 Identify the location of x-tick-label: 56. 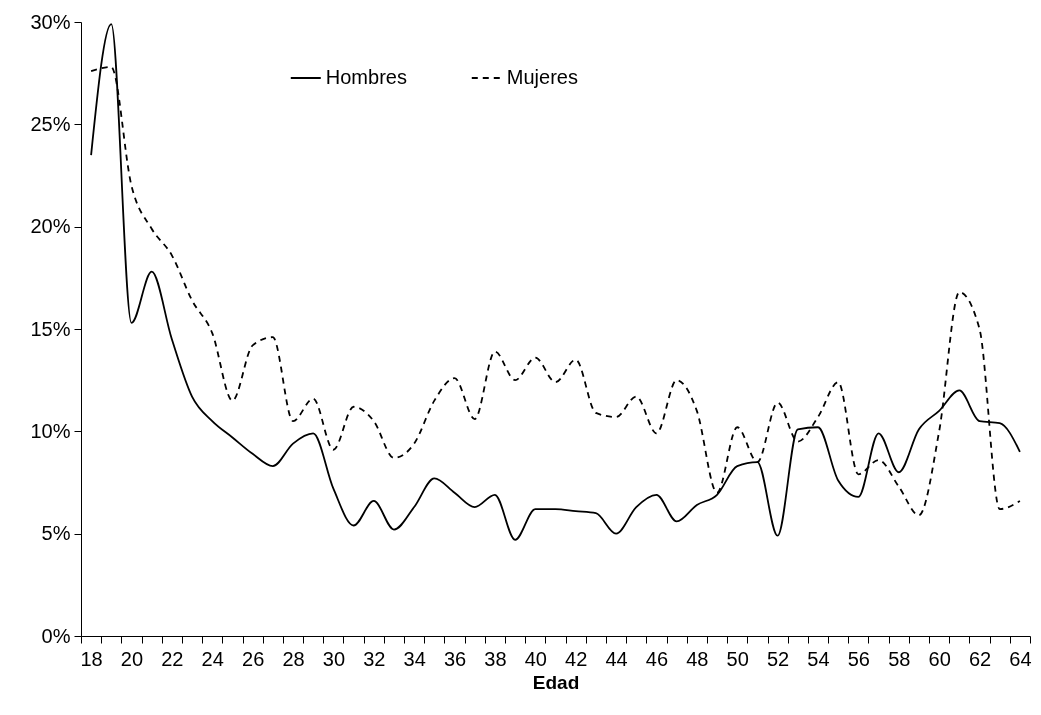
(858, 658).